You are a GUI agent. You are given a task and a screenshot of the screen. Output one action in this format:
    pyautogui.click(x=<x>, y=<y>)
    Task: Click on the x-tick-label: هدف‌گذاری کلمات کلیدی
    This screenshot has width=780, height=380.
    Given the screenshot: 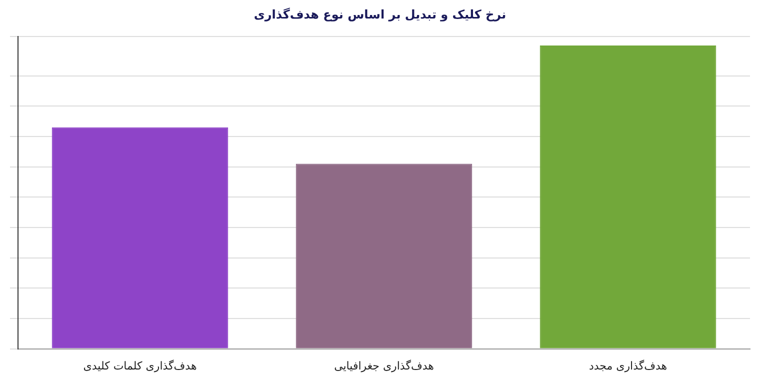 What is the action you would take?
    pyautogui.click(x=140, y=365)
    